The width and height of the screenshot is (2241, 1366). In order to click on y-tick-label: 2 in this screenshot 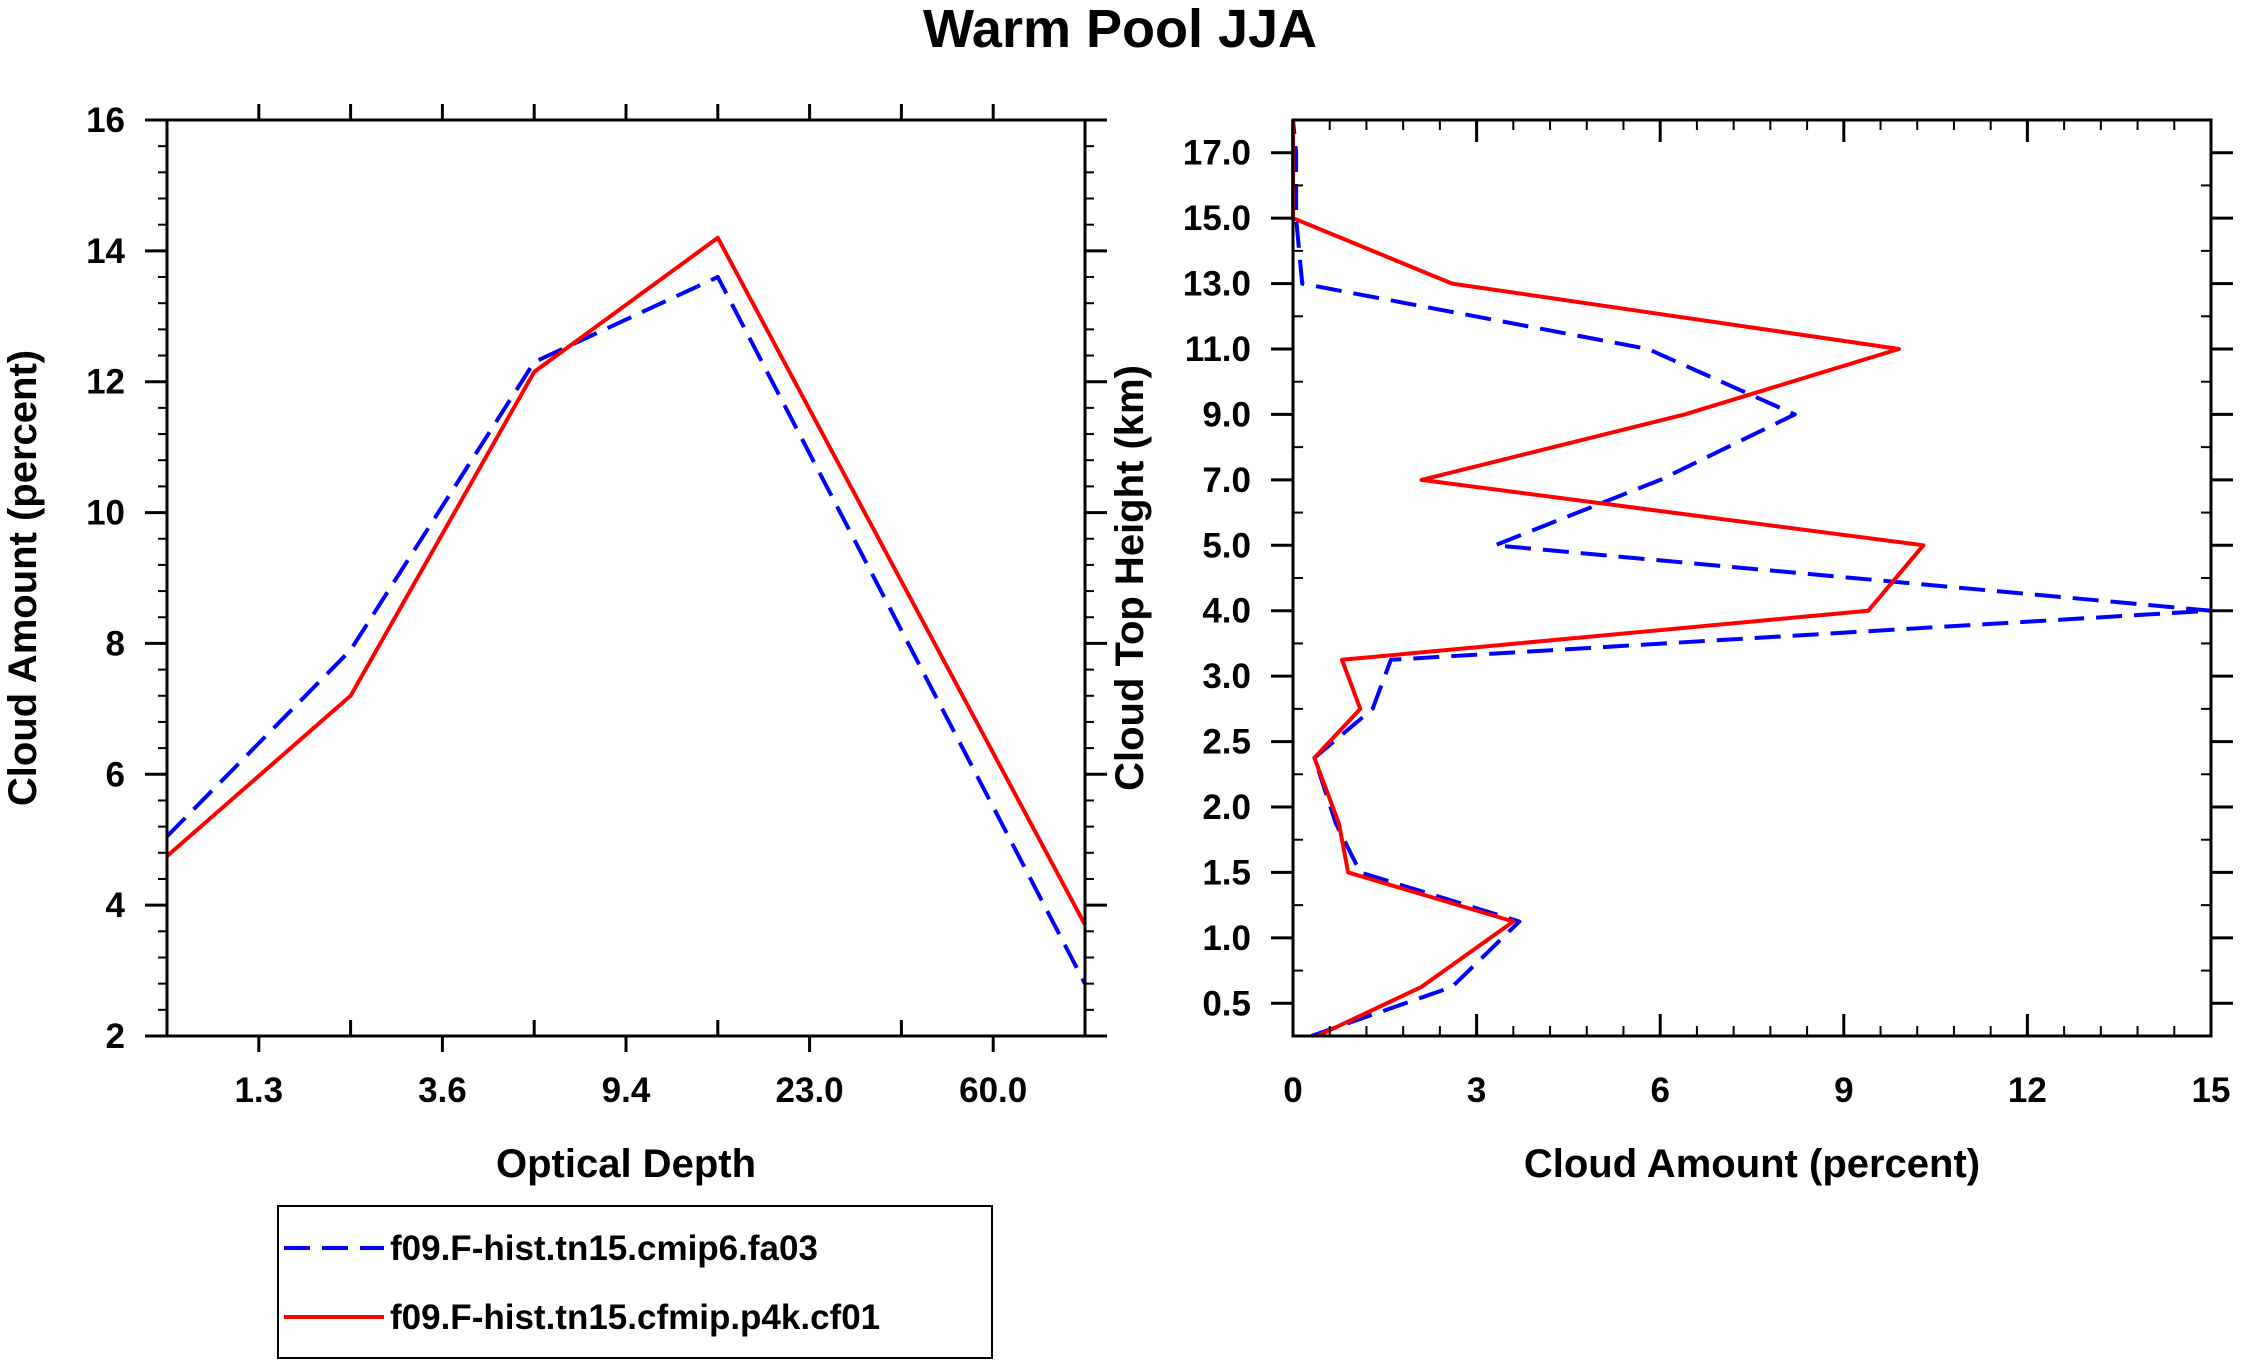, I will do `click(115, 1036)`.